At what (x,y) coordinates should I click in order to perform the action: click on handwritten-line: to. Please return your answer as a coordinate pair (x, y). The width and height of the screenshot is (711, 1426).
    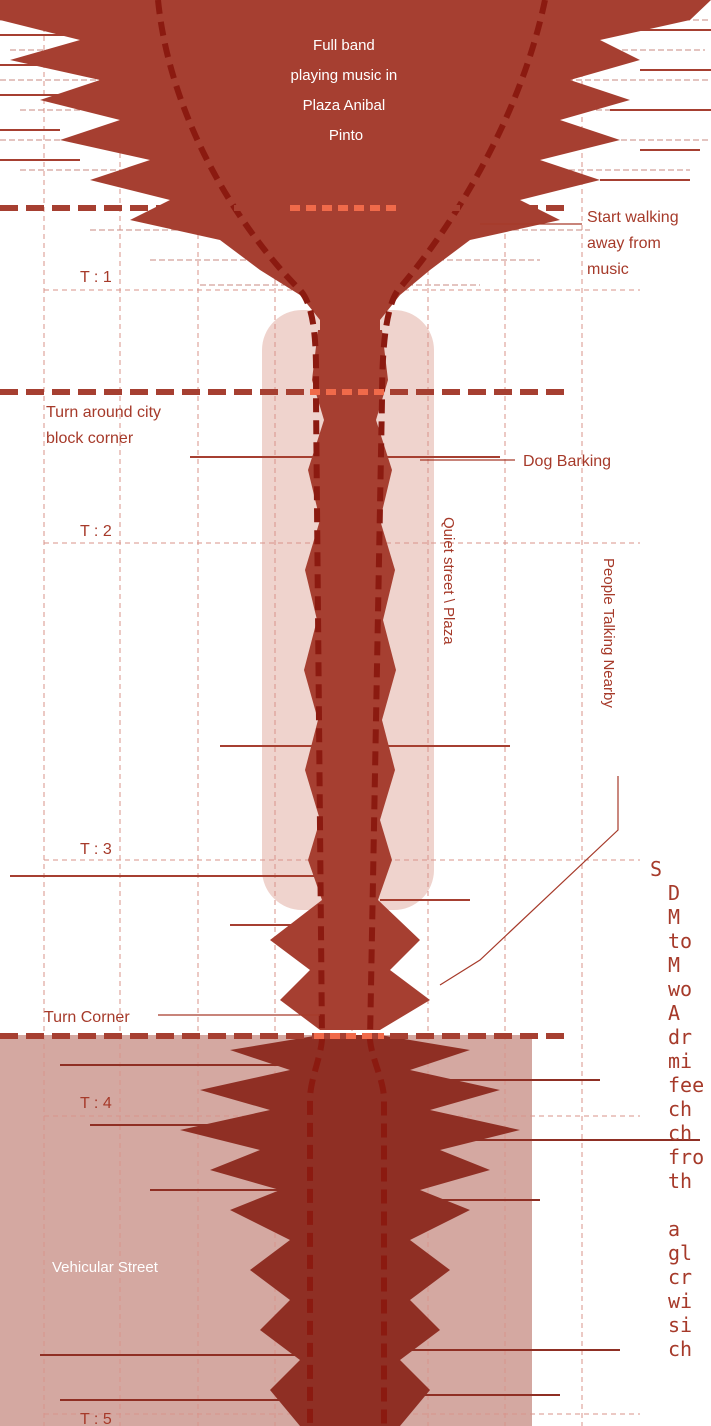
    Looking at the image, I should click on (680, 941).